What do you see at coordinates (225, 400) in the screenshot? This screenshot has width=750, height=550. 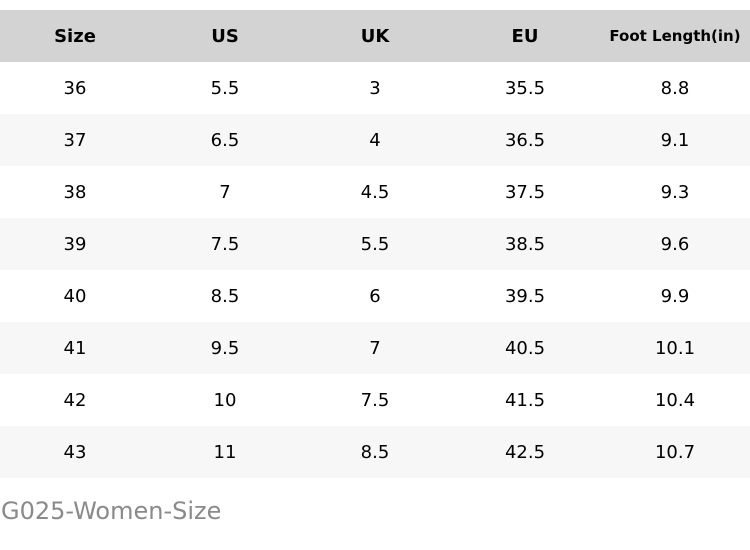 I see `table-cell: 10` at bounding box center [225, 400].